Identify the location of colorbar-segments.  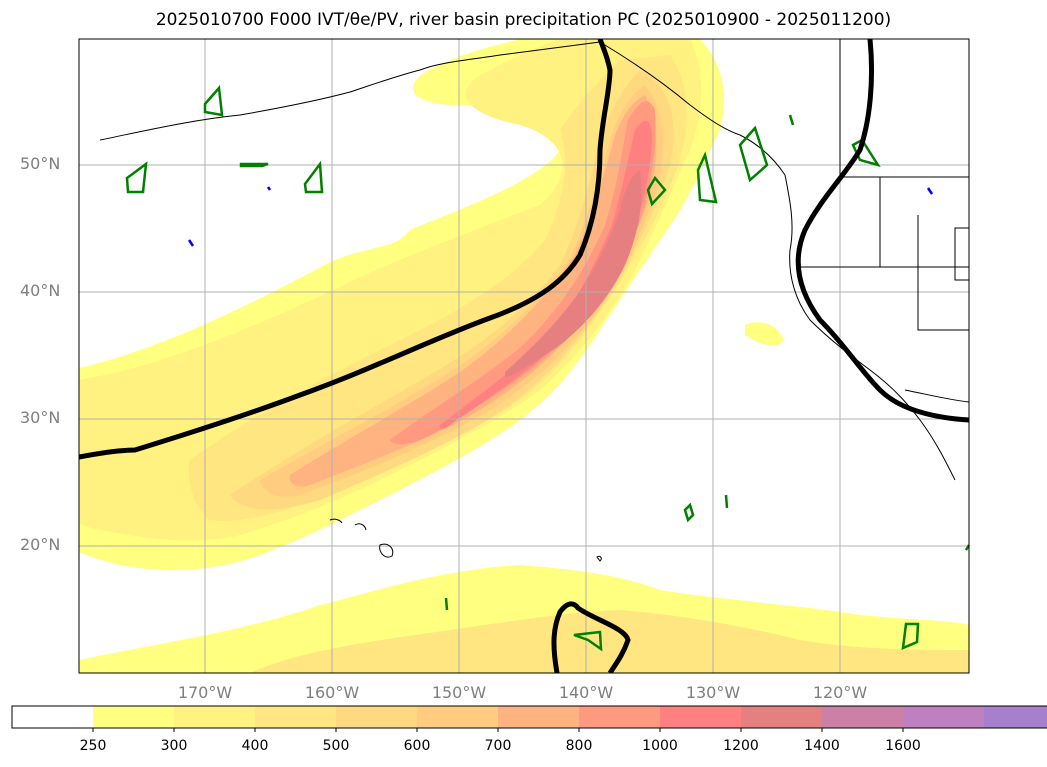
(529, 718).